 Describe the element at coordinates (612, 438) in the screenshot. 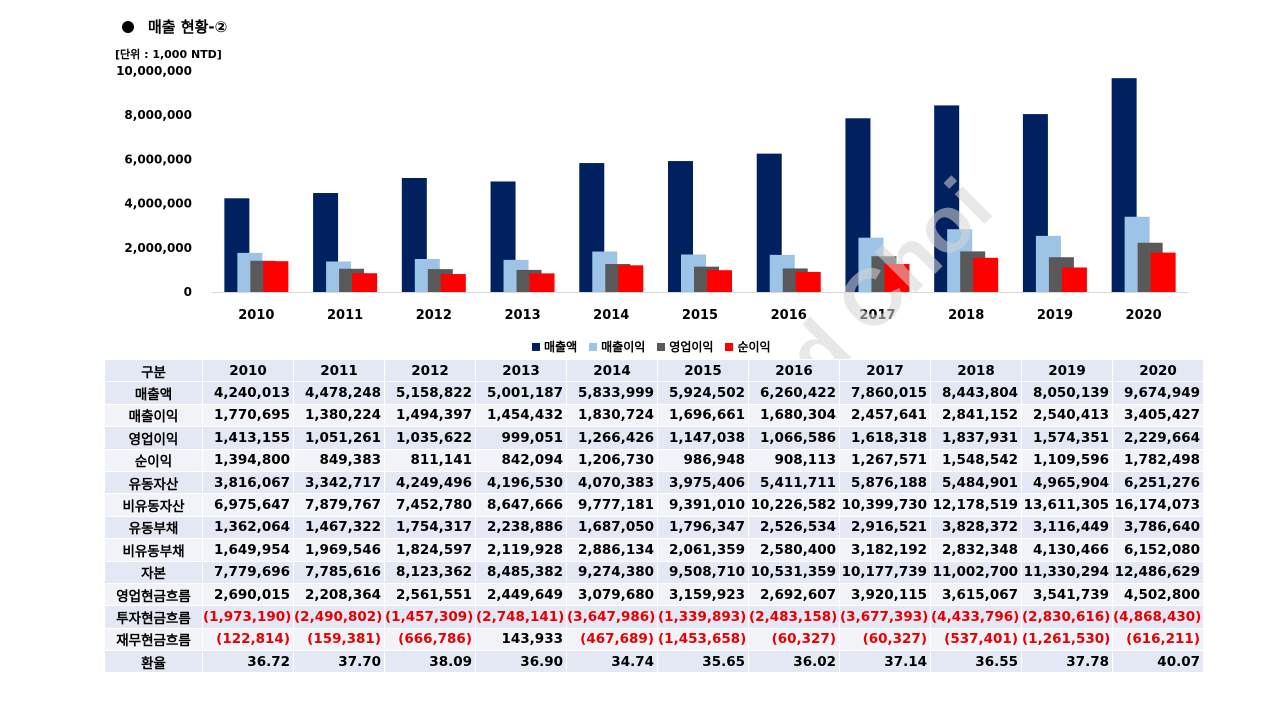

I see `table-cell: 1,266,426` at that location.